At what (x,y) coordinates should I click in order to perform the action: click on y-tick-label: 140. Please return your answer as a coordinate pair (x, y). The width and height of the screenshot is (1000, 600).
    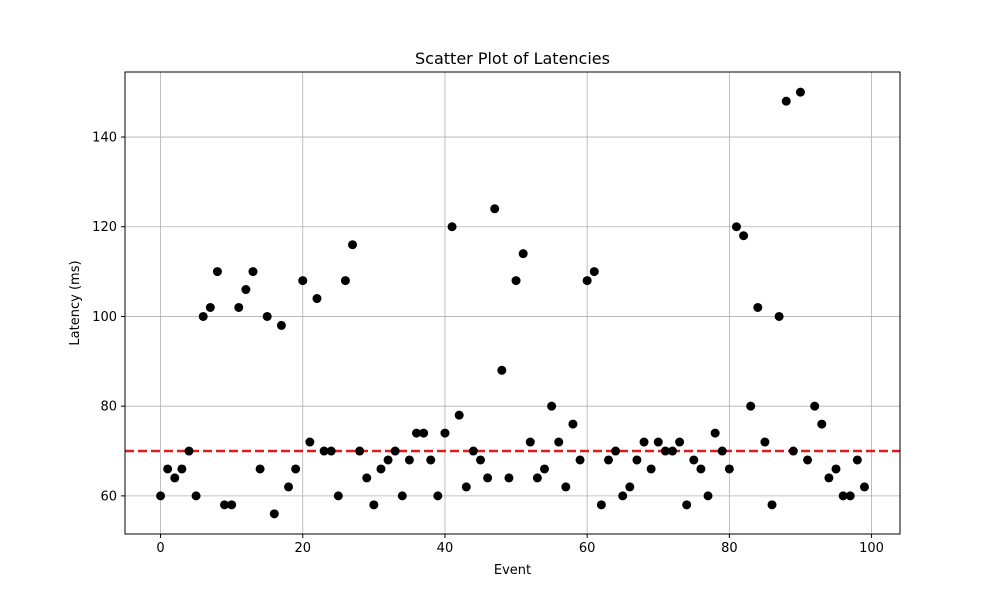
    Looking at the image, I should click on (104, 138).